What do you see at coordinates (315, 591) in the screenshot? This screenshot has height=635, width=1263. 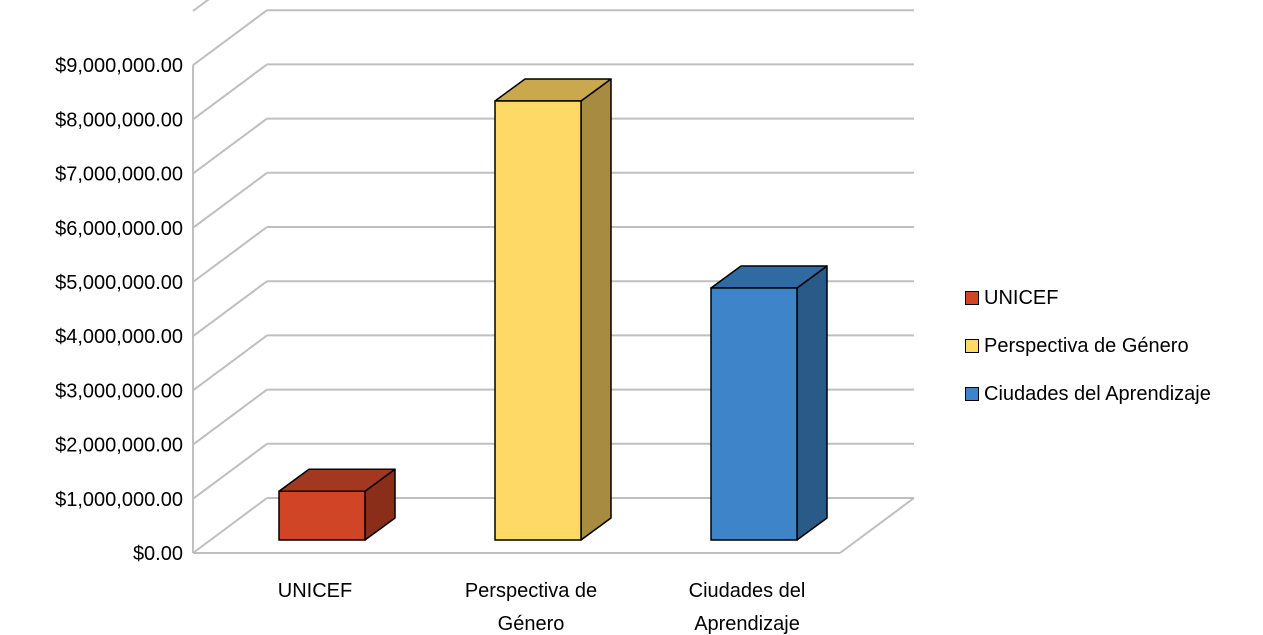 I see `x-category-label: UNICEF` at bounding box center [315, 591].